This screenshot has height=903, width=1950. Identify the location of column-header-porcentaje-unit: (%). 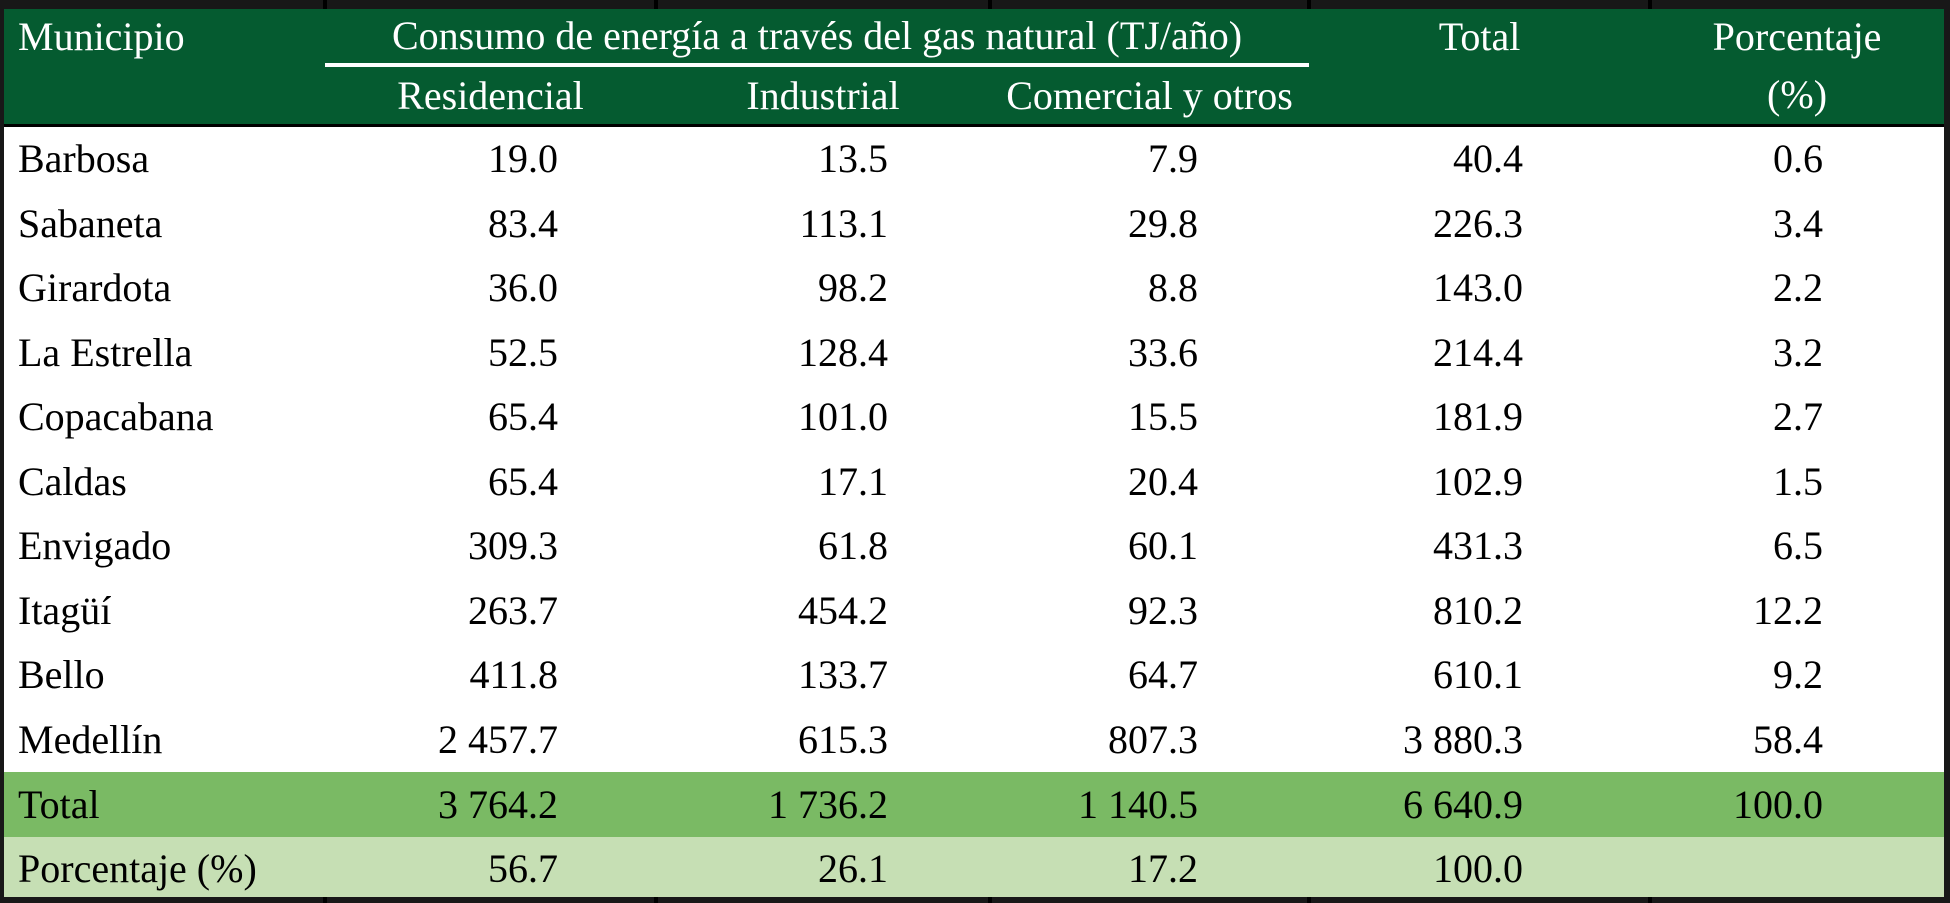
(1797, 96).